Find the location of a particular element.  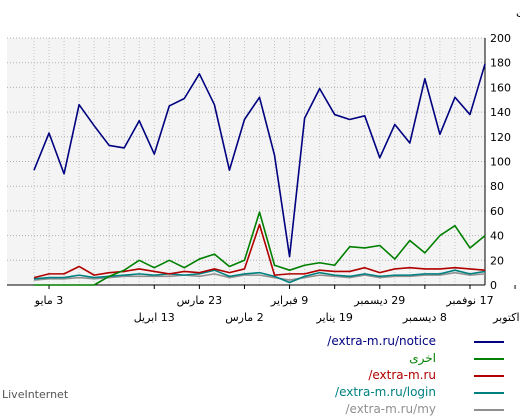

y-tick-label: 80 is located at coordinates (497, 186).